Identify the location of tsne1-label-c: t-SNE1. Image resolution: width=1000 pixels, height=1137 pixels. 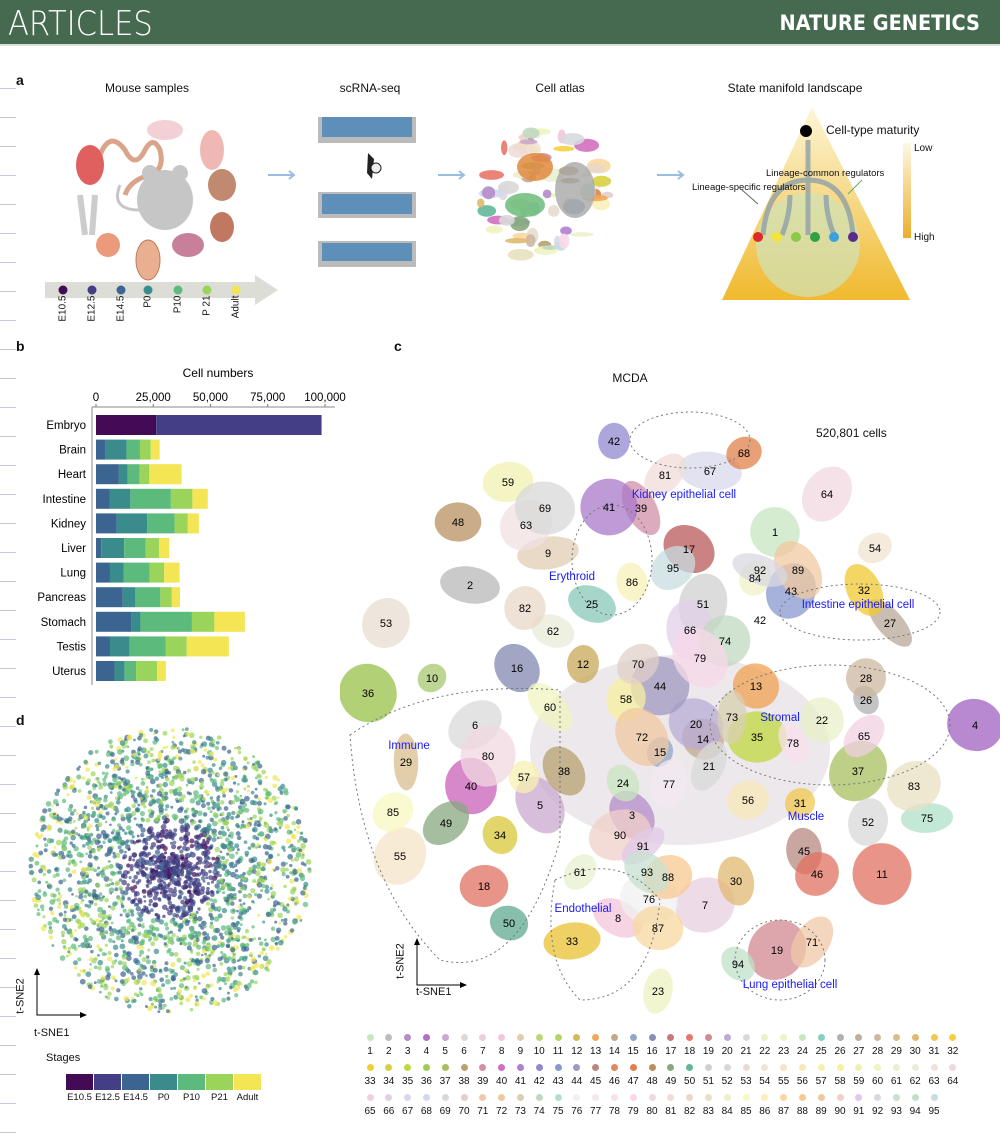
(434, 992).